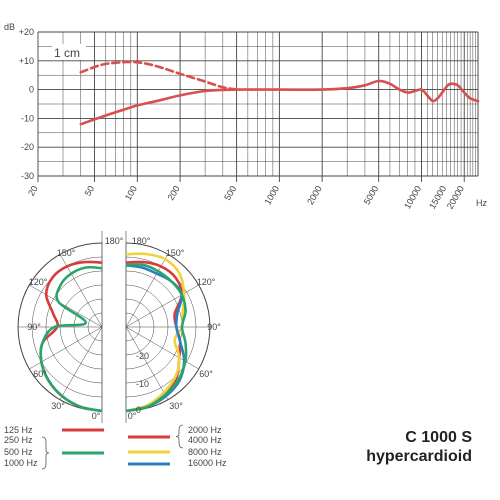  I want to click on radial-label: -10, so click(142, 384).